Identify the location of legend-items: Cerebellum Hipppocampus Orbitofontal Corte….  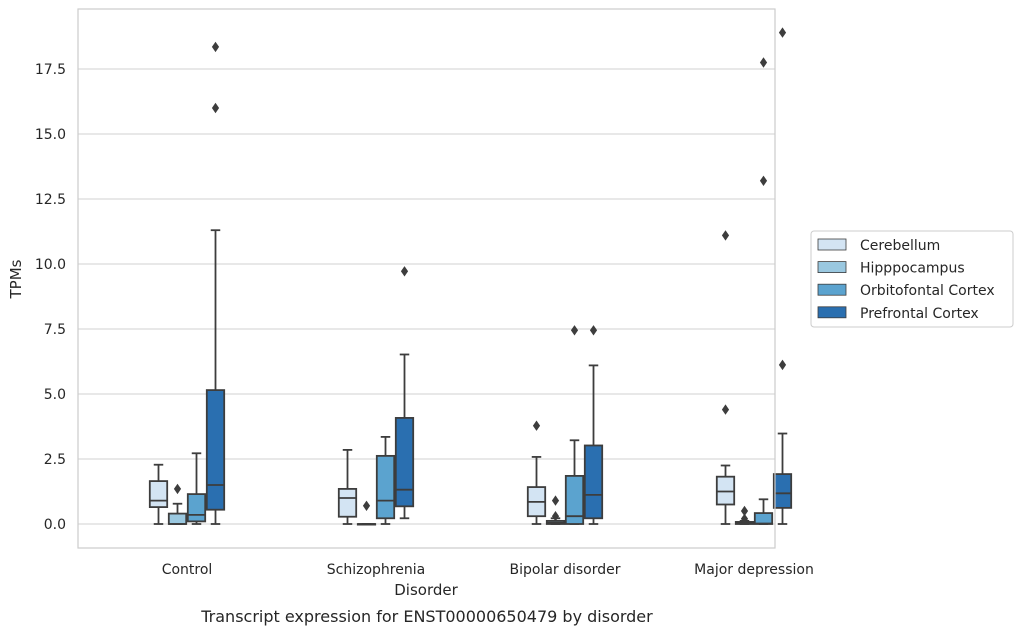
(906, 280).